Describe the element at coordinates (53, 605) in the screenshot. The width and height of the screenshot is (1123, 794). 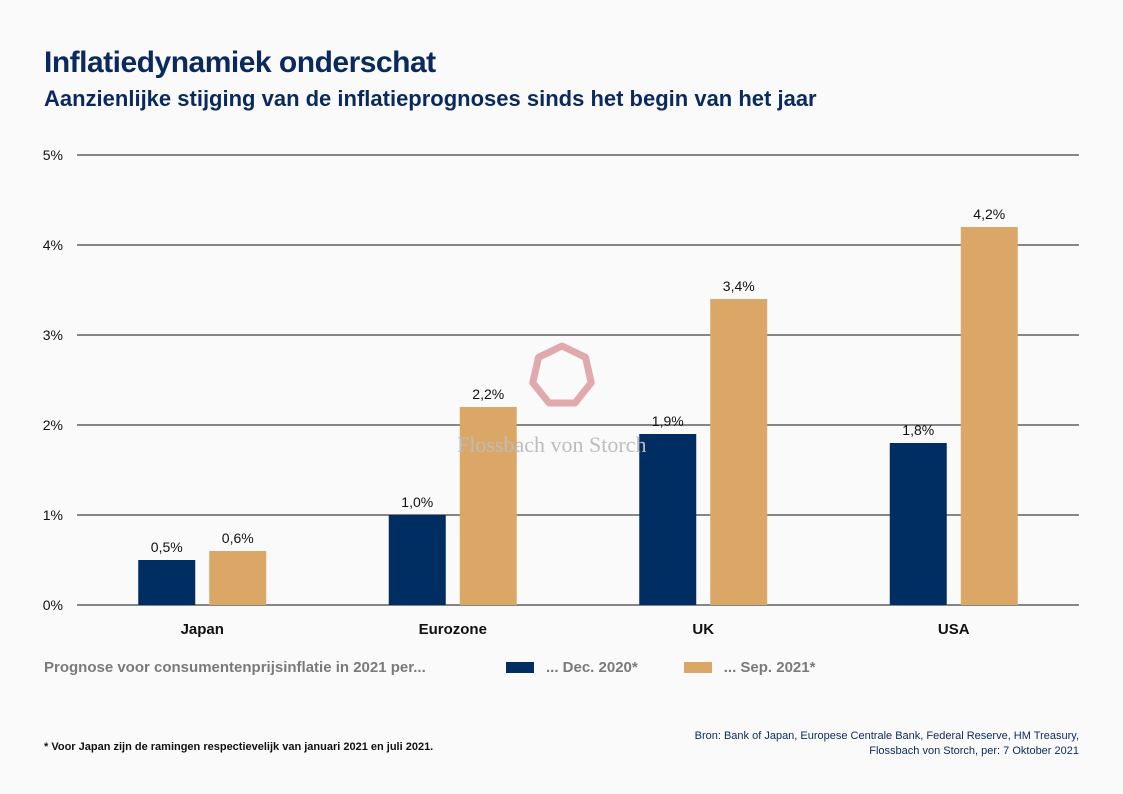
I see `y-tick-label: 0%` at that location.